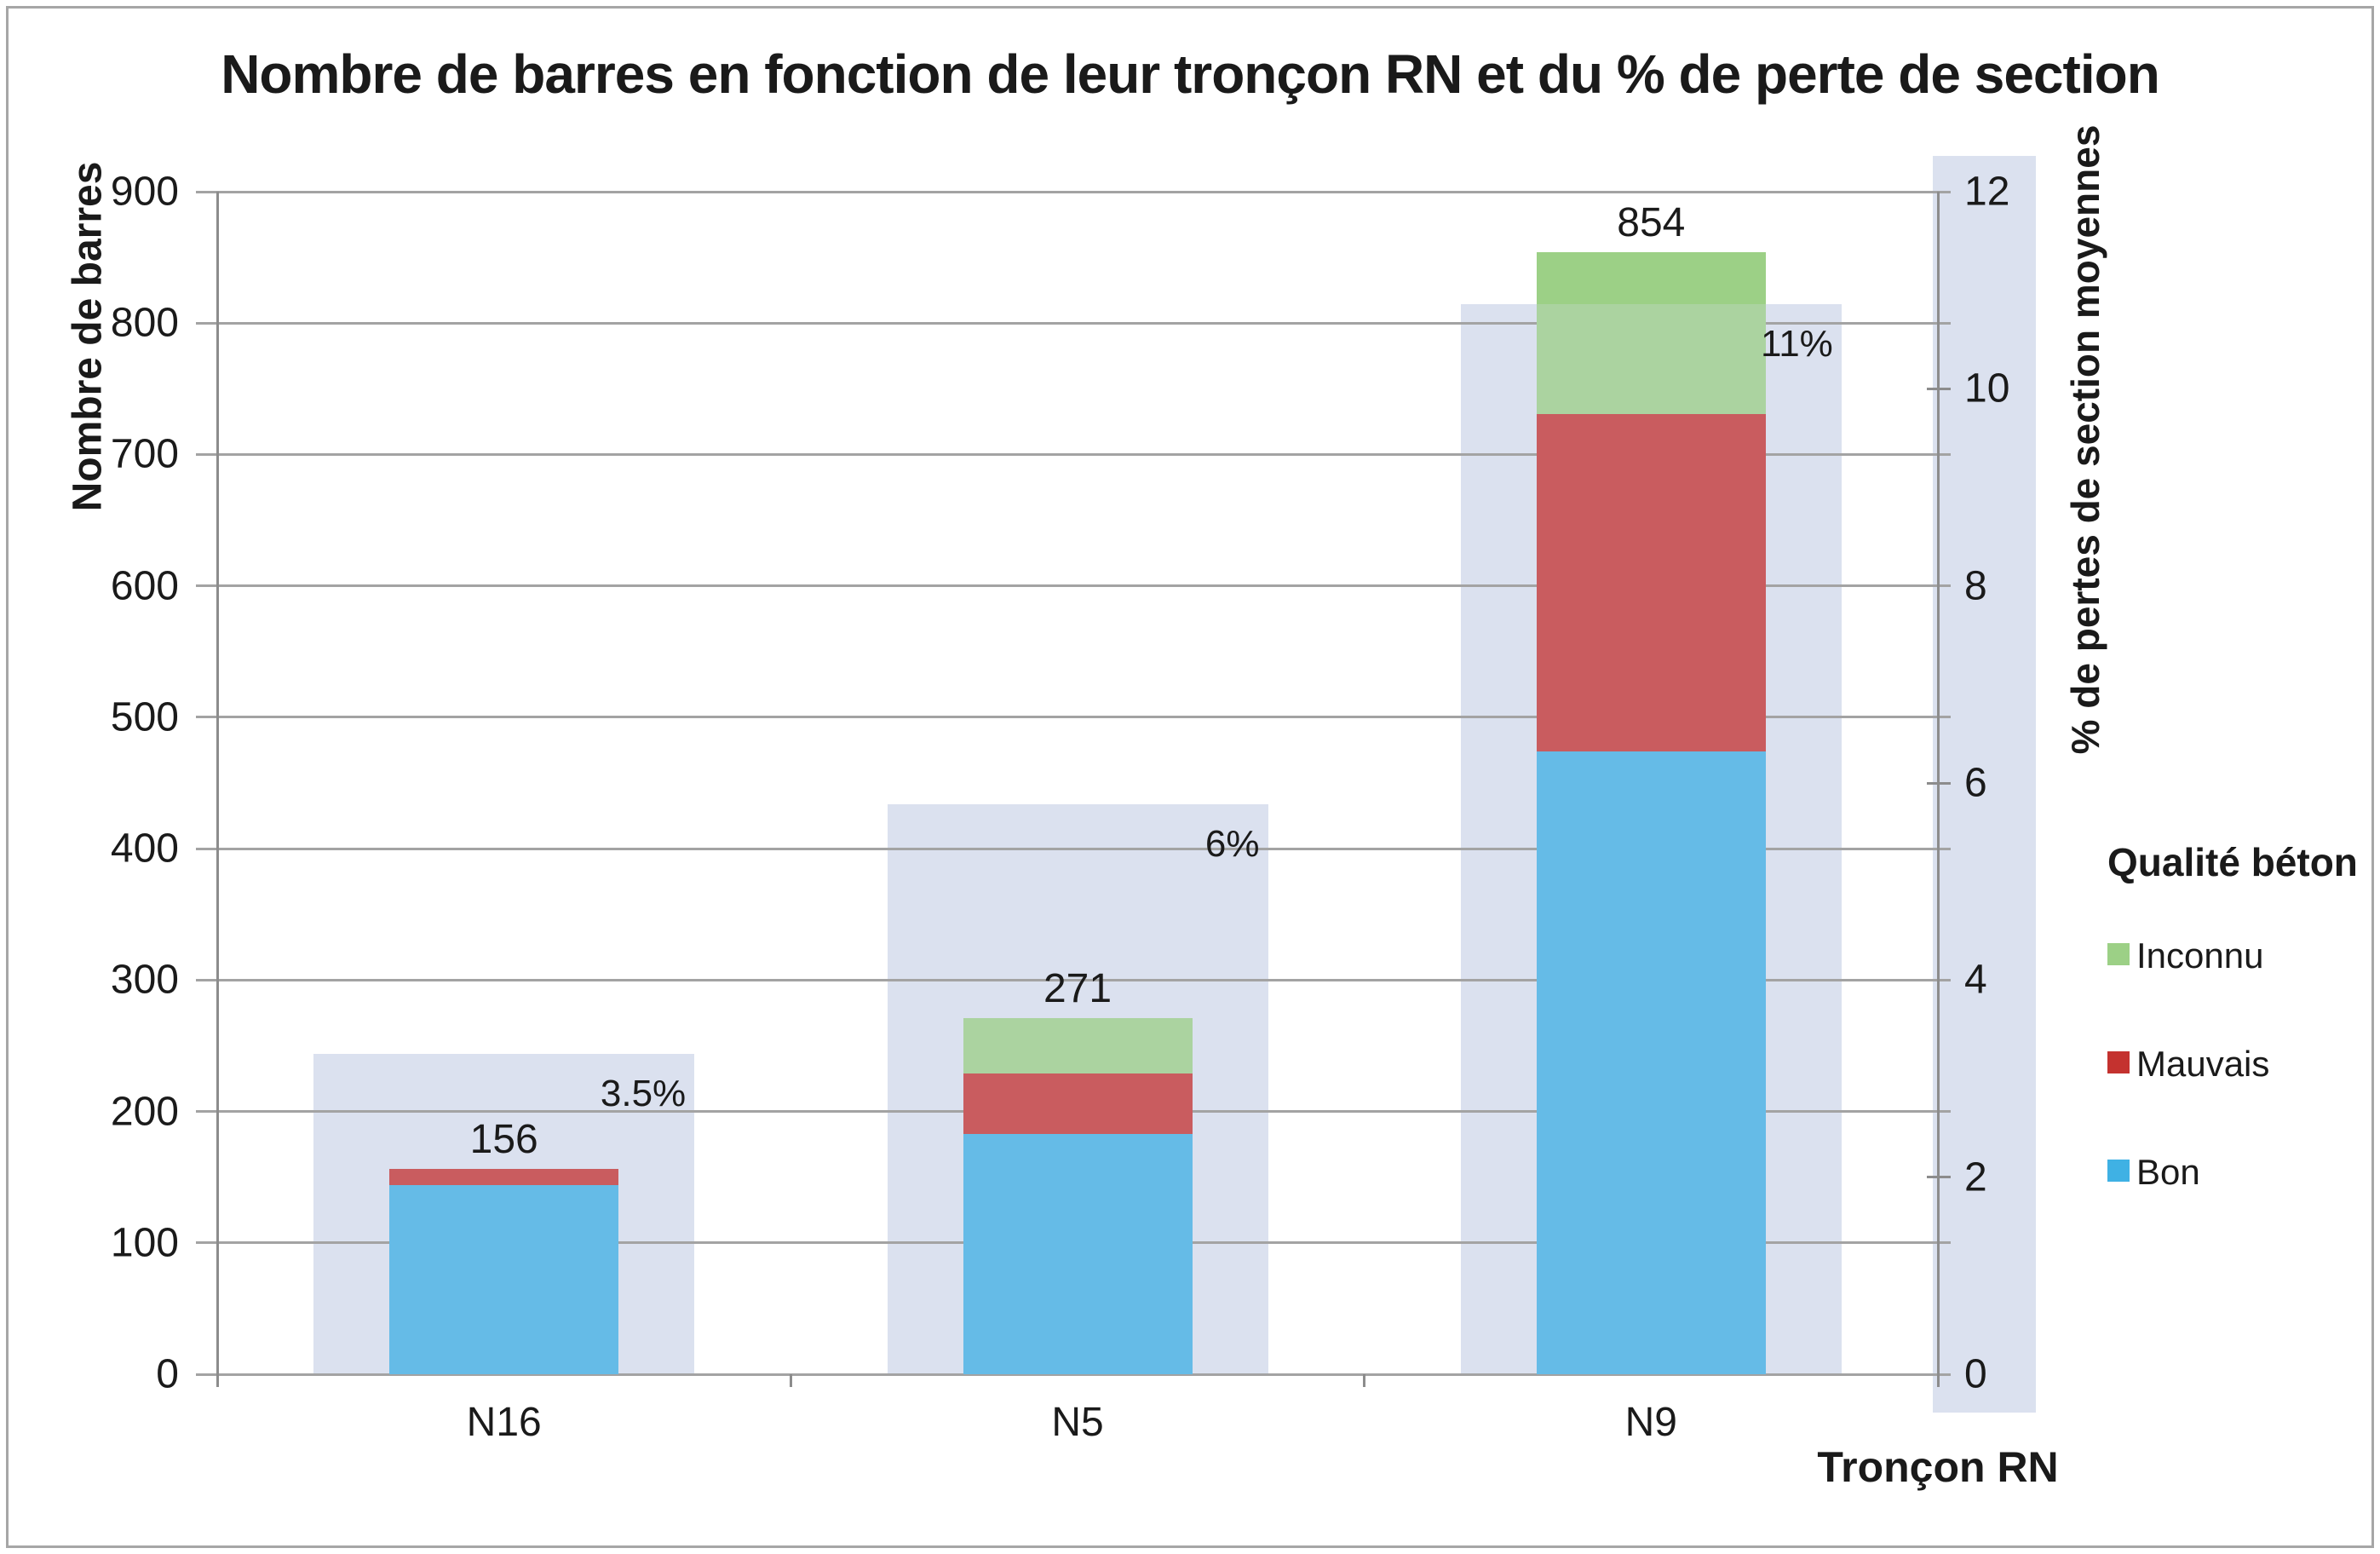 The image size is (2380, 1554). What do you see at coordinates (2118, 1062) in the screenshot?
I see `legend-swatch-mauvais` at bounding box center [2118, 1062].